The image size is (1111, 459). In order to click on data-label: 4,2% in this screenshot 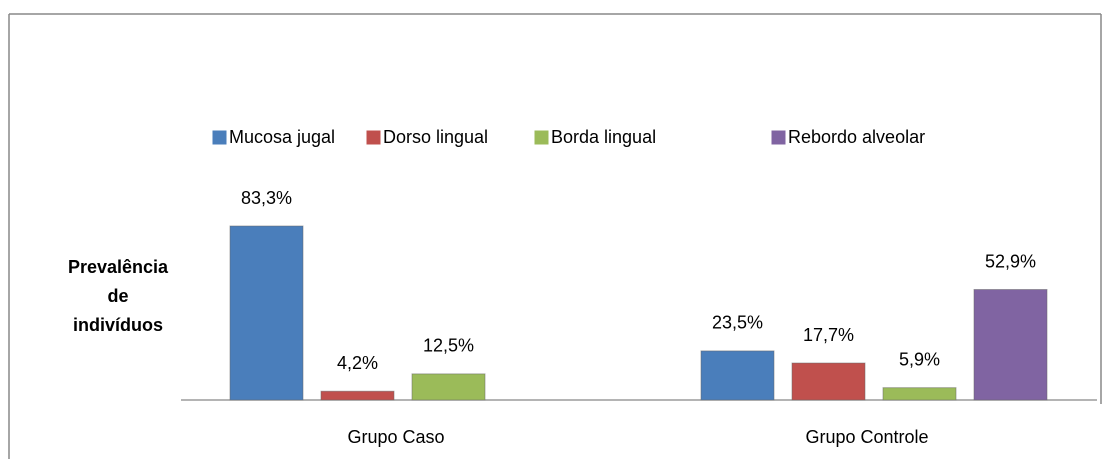, I will do `click(357, 363)`.